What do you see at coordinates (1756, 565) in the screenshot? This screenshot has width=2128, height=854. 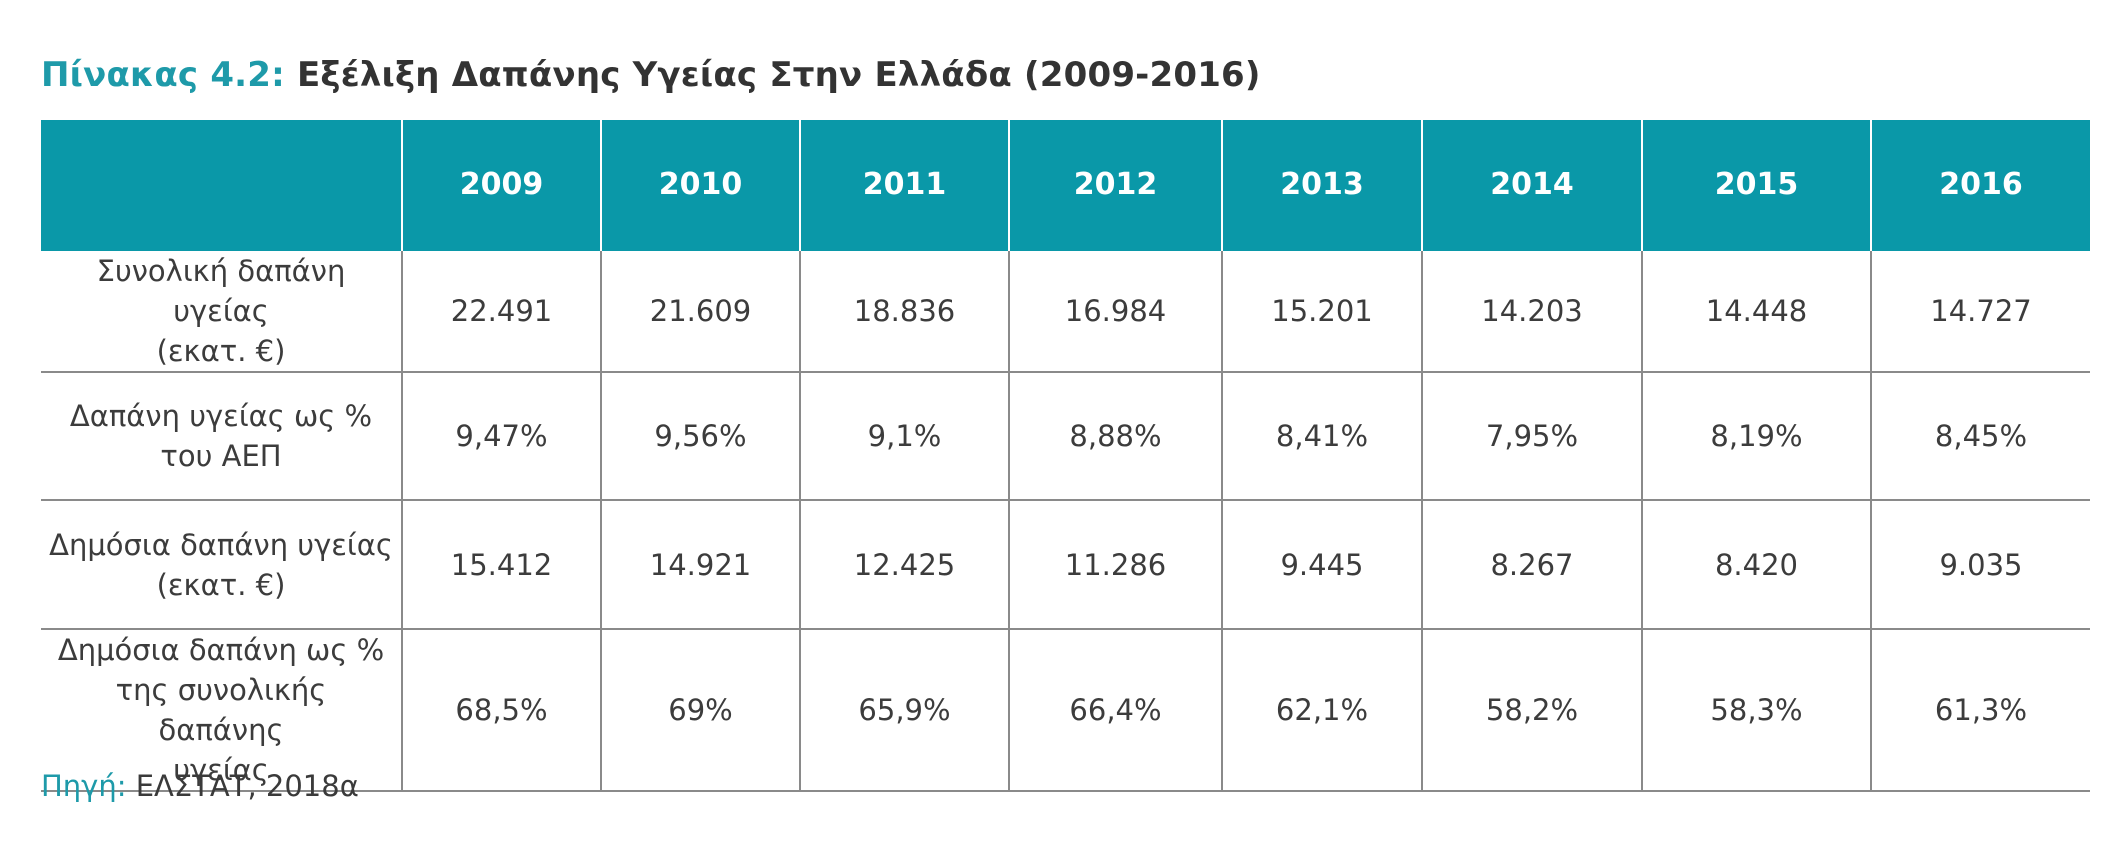 I see `table-cell: 8.420` at bounding box center [1756, 565].